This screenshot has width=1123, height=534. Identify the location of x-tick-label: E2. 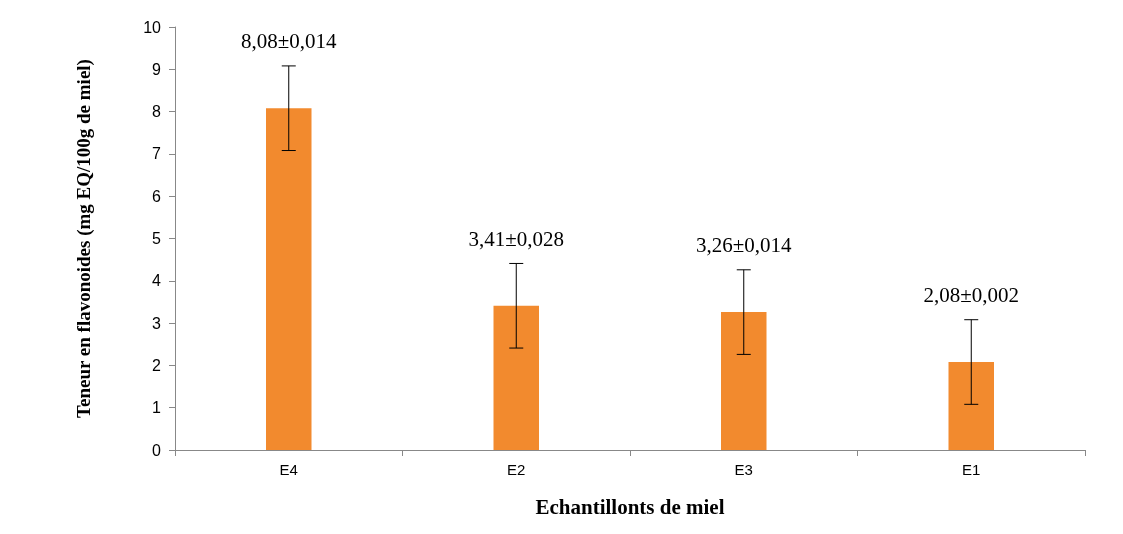
(516, 469).